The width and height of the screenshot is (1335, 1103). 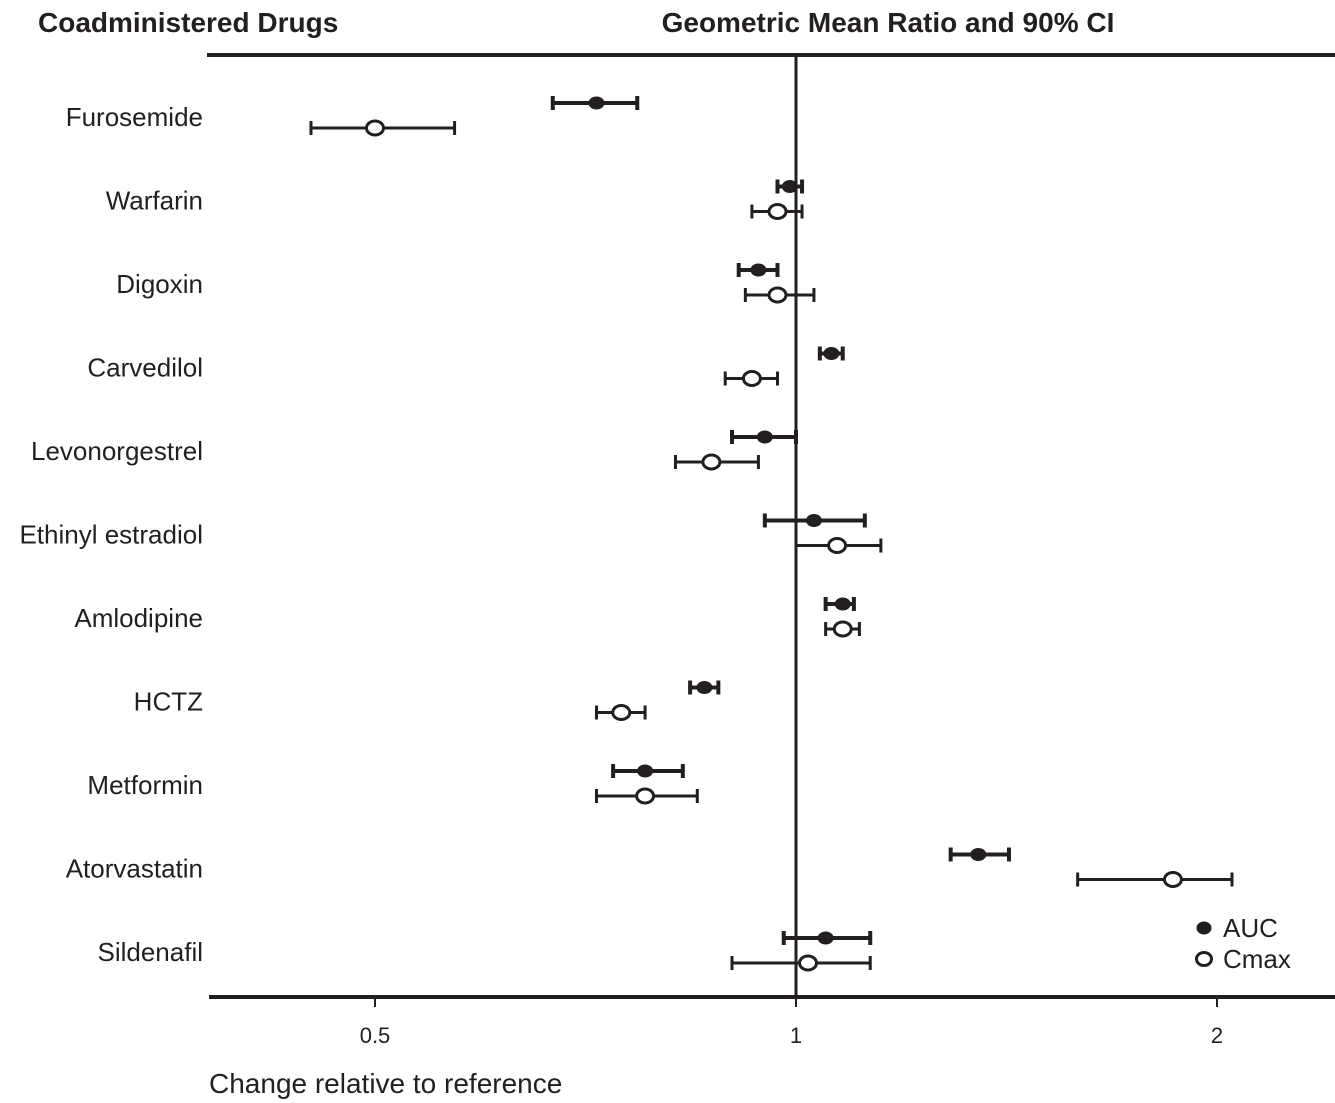 What do you see at coordinates (159, 284) in the screenshot?
I see `drug-label: Digoxin` at bounding box center [159, 284].